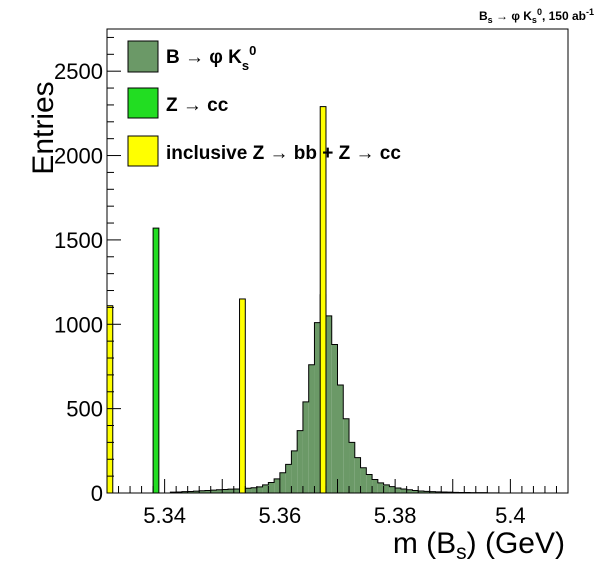  Describe the element at coordinates (536, 16) in the screenshot. I see `chart-title: Bs → φ Ks0, 150 ab-1` at that location.